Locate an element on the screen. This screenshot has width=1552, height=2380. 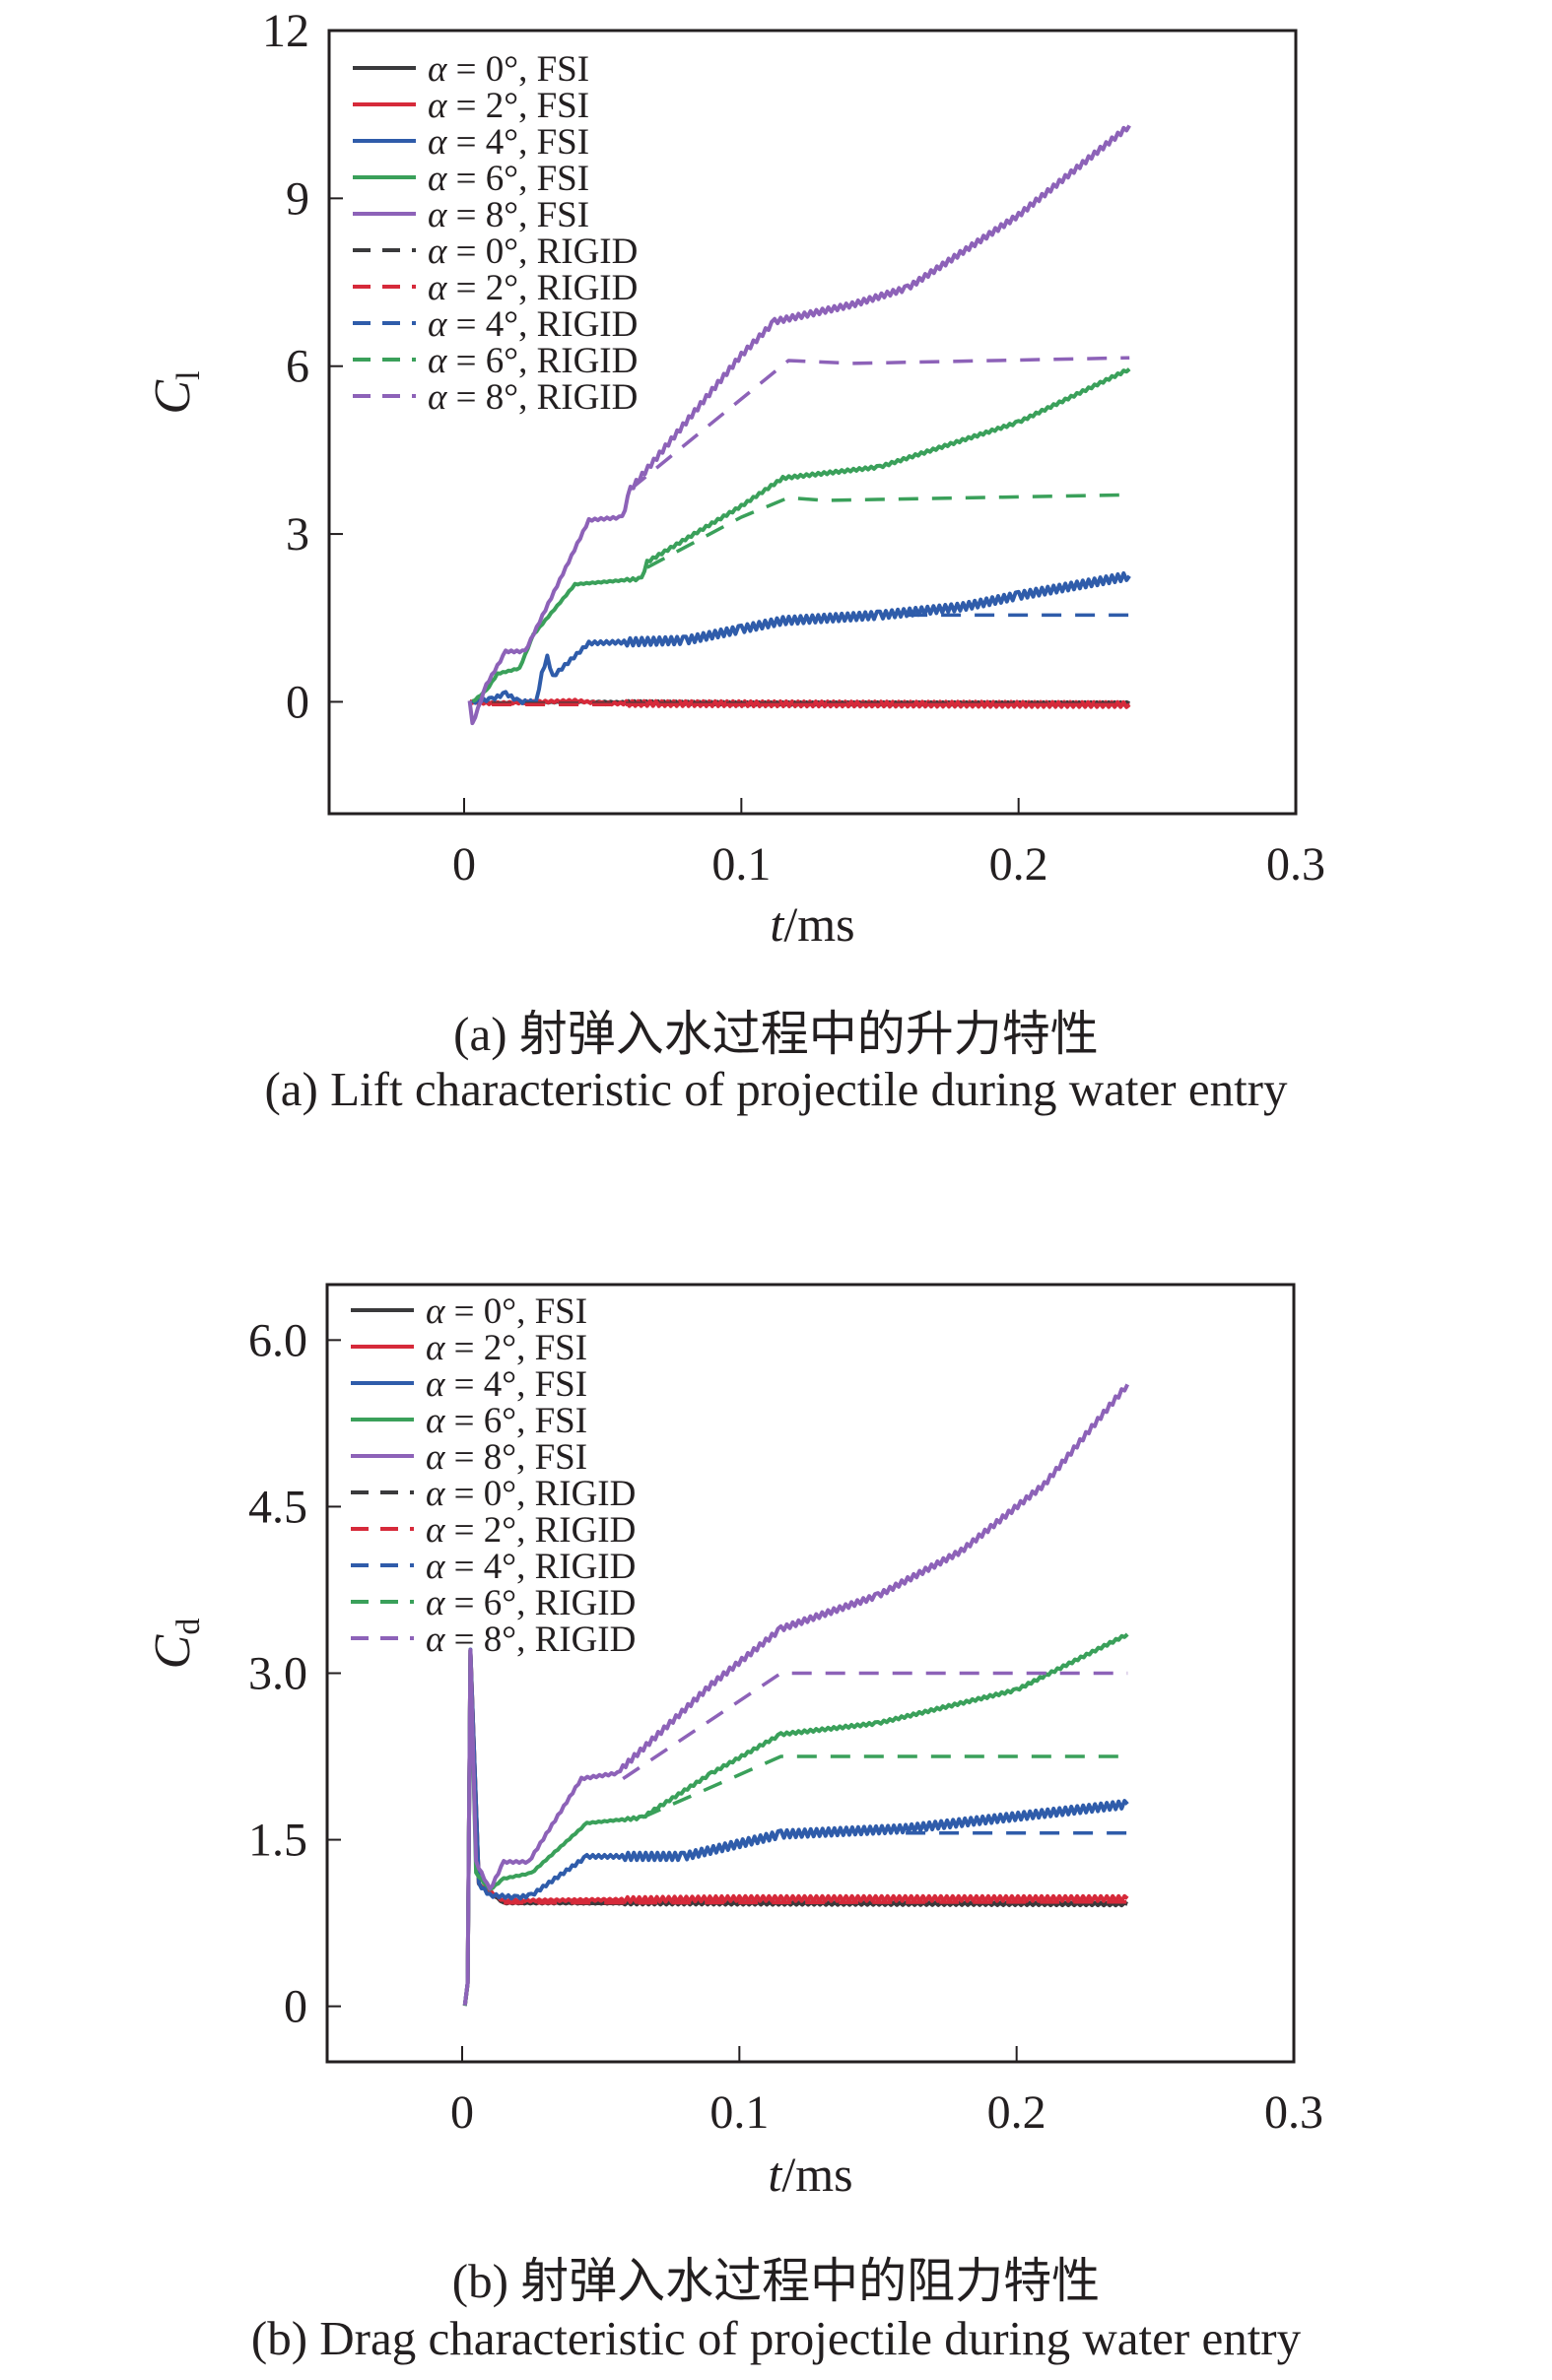
y-axis-label-sub: l is located at coordinates (188, 374).